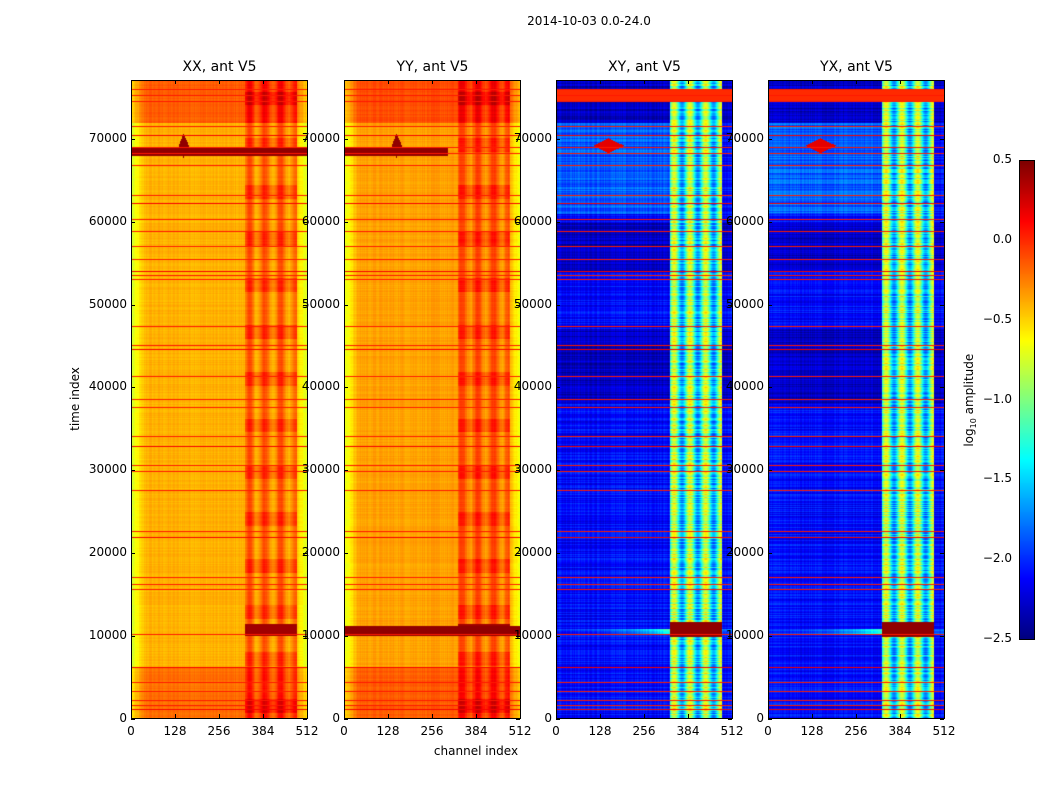  What do you see at coordinates (997, 638) in the screenshot?
I see `colorbar-tick-label: −2.5` at bounding box center [997, 638].